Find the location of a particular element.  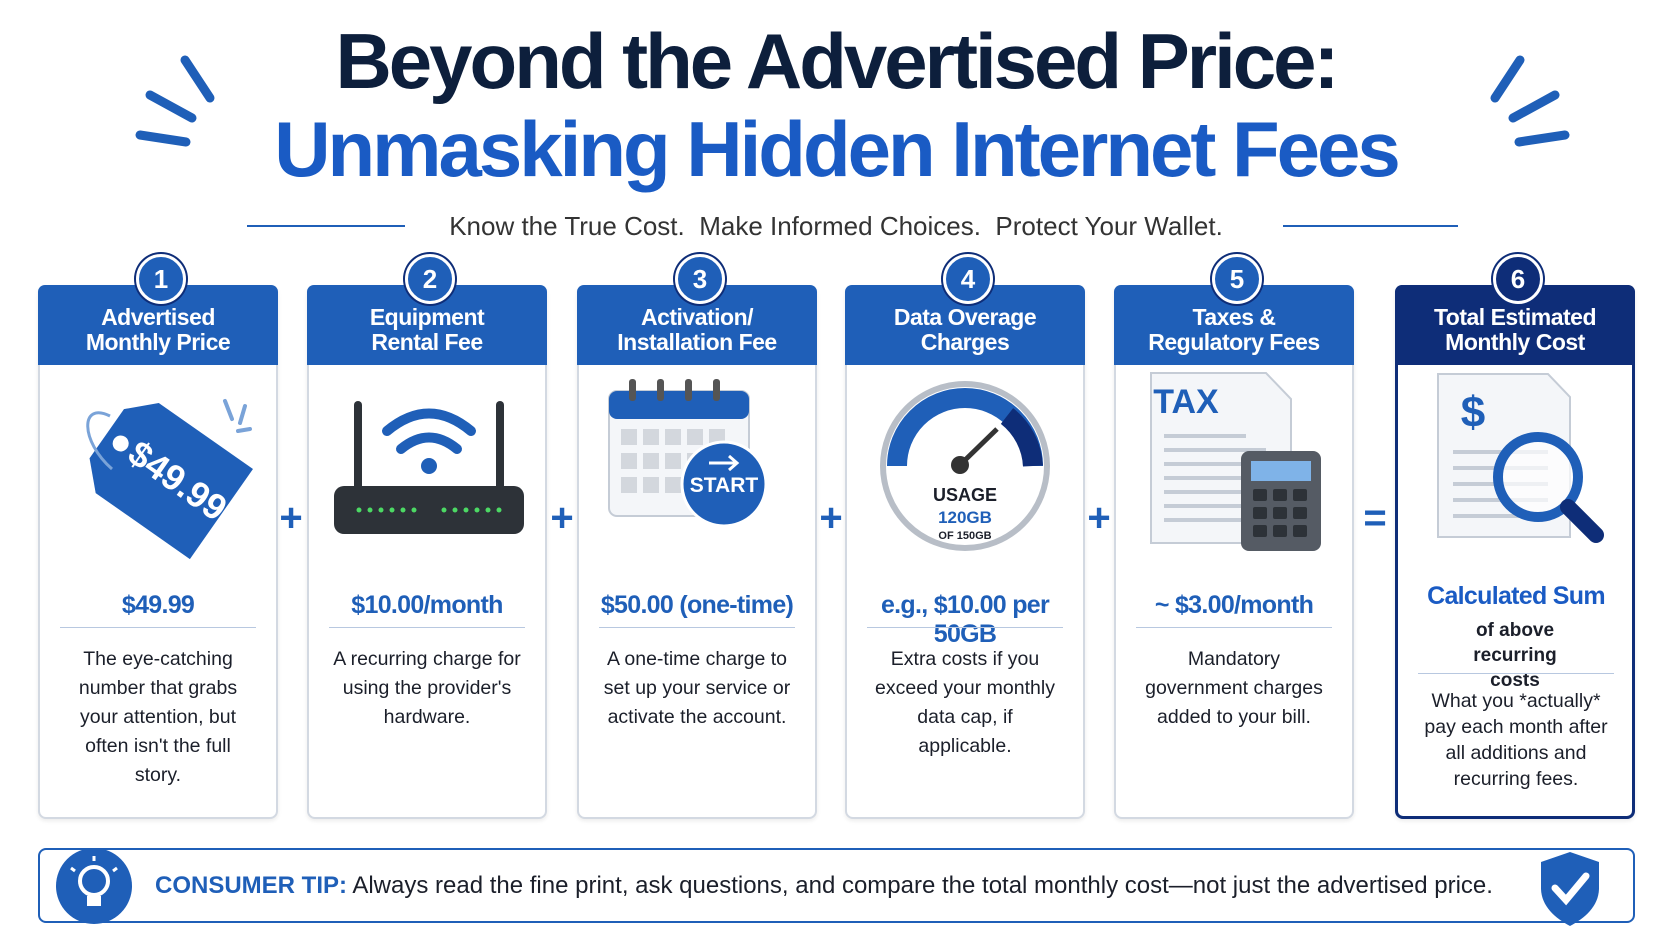

rays is located at coordinates (852, 101).